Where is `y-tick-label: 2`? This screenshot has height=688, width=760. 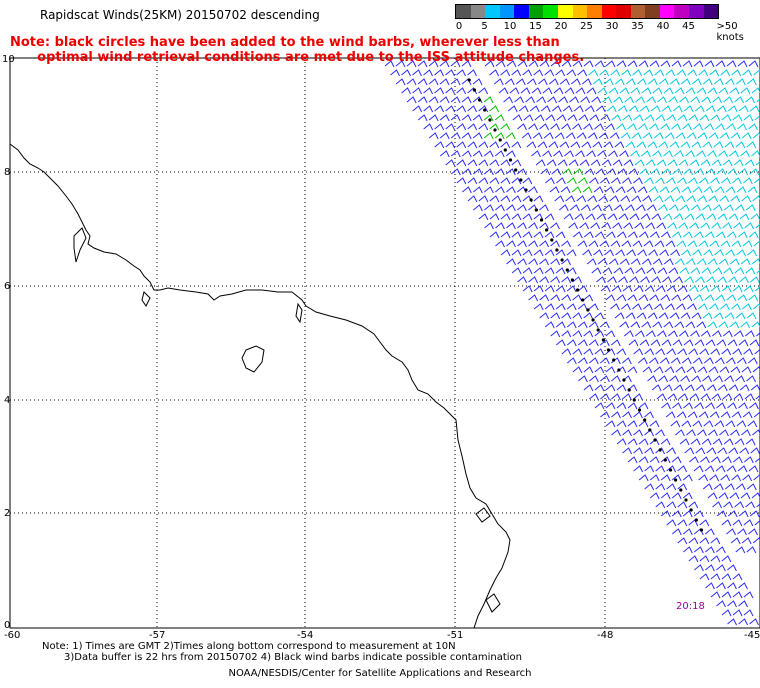 y-tick-label: 2 is located at coordinates (7, 513).